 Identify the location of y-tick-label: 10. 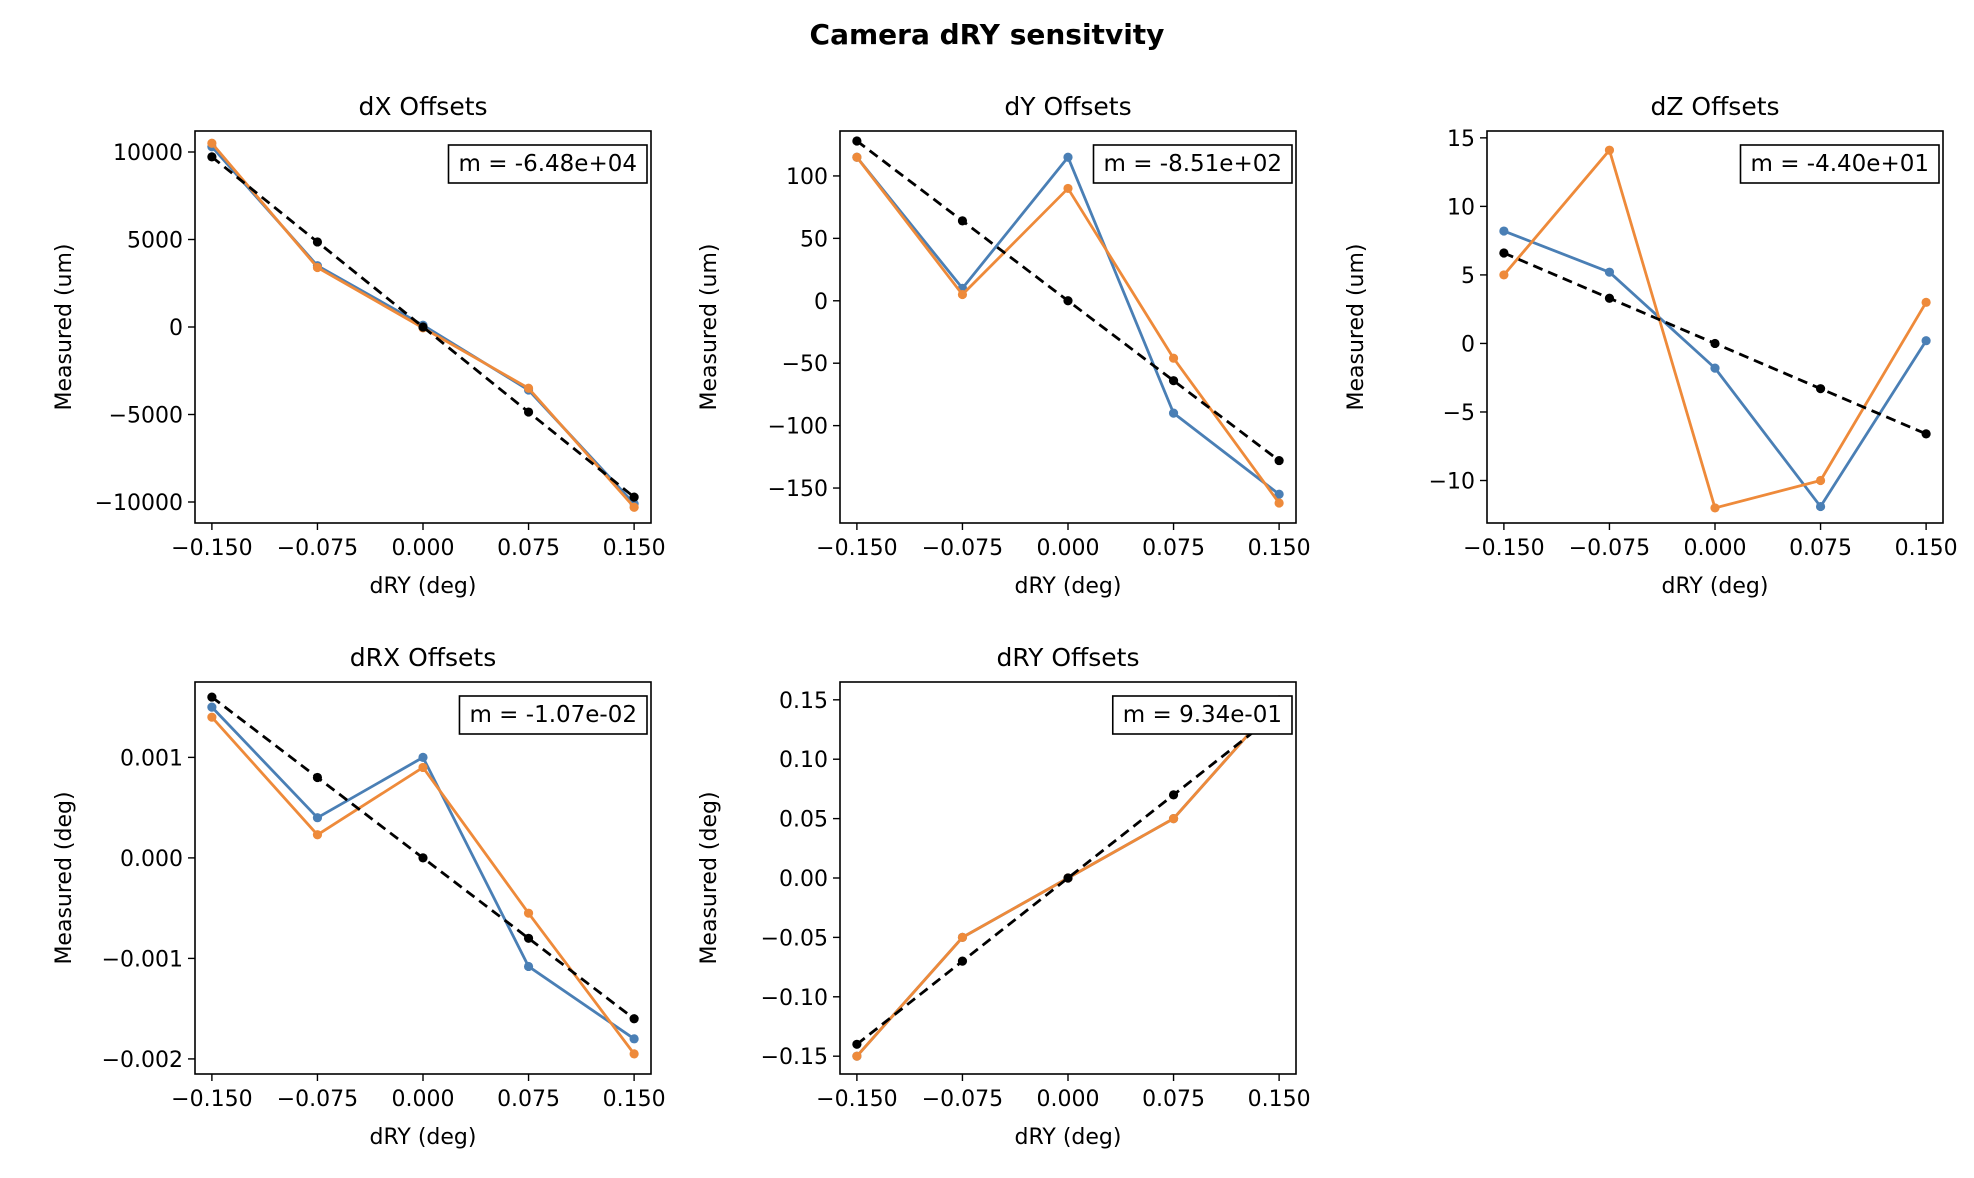
(1461, 207).